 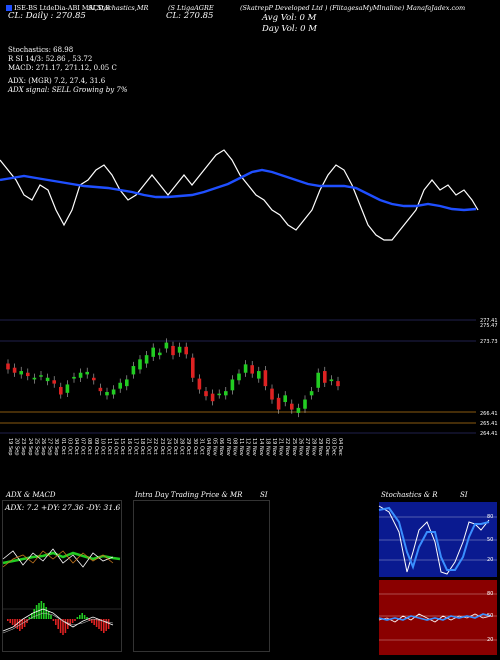 What do you see at coordinates (289, 18) in the screenshot?
I see `avg-volume: Avg Vol: 0 M` at bounding box center [289, 18].